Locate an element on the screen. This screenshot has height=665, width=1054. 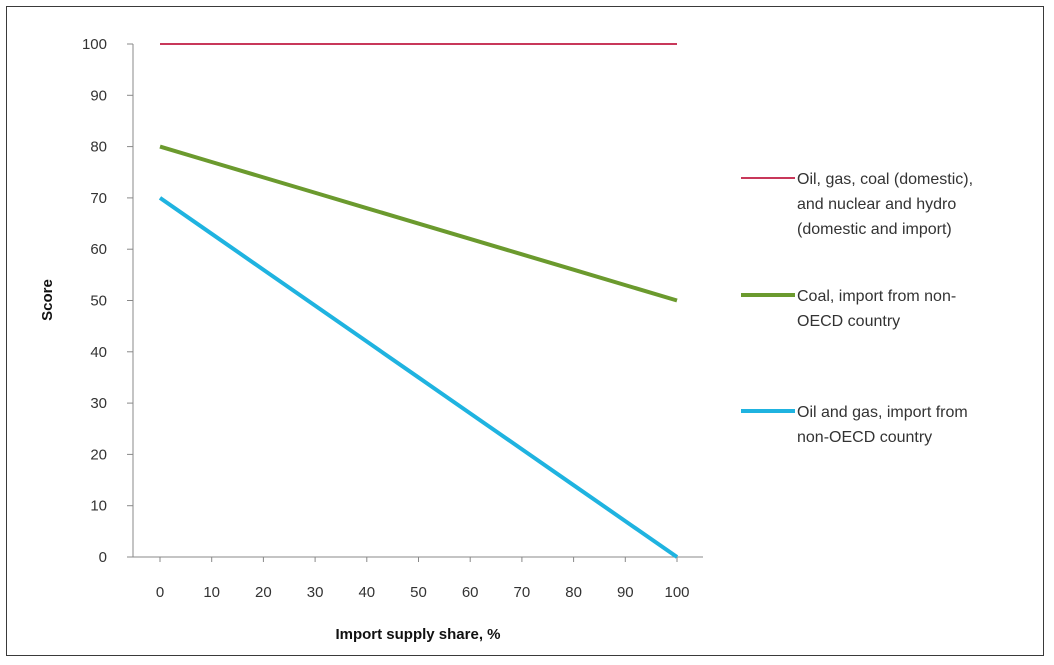
x-tick-label: 50 is located at coordinates (418, 592).